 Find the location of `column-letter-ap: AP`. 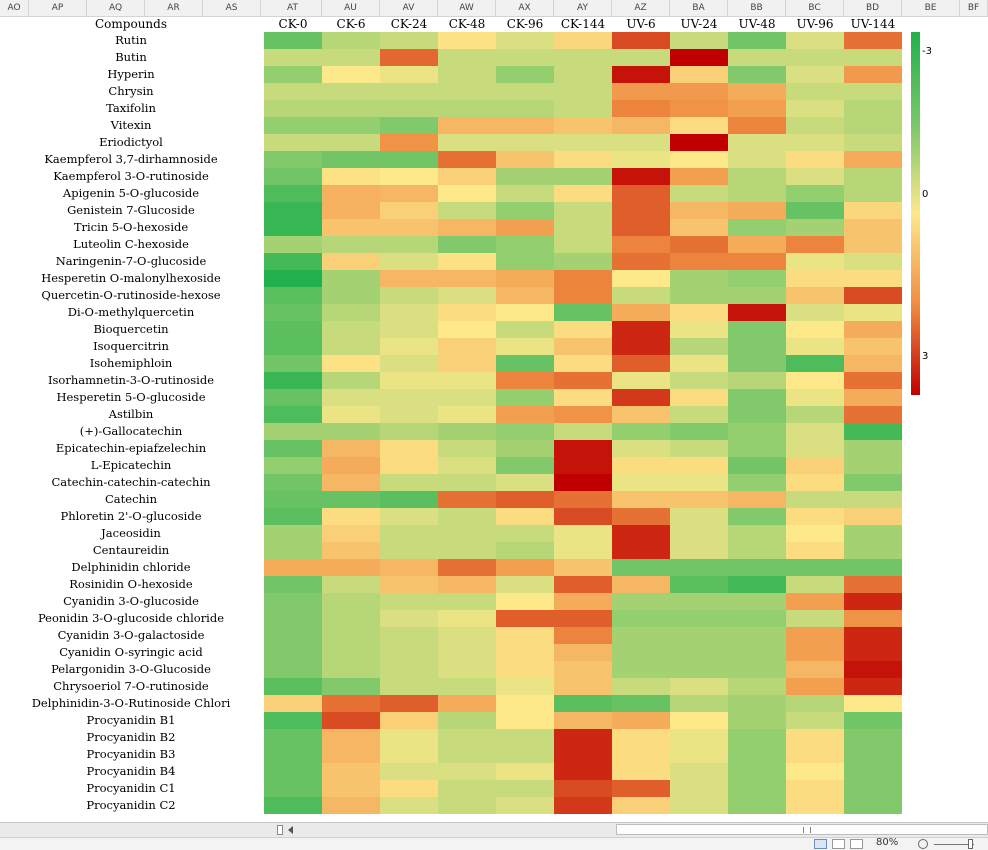

column-letter-ap: AP is located at coordinates (58, 8).